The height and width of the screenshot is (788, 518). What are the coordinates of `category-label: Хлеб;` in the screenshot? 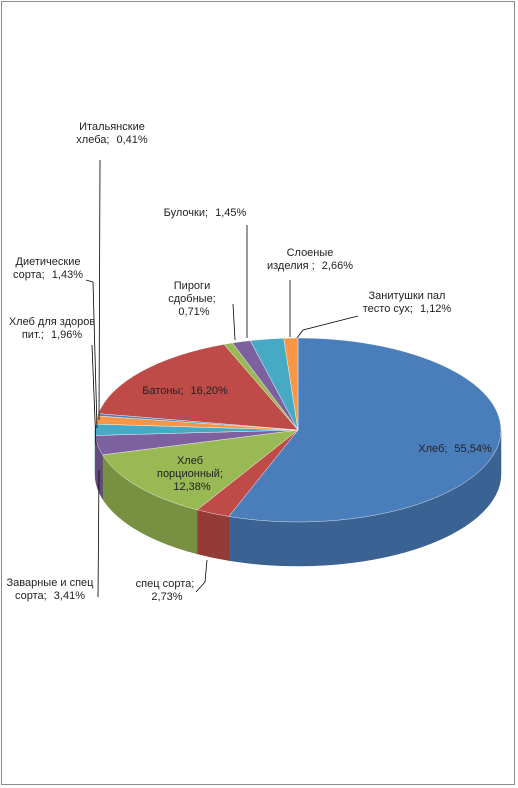 It's located at (433, 449).